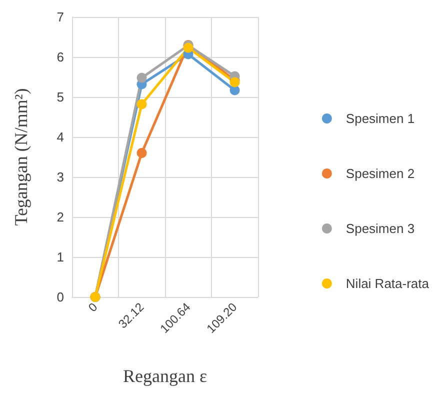  I want to click on legend-label: Spesimen 3, so click(380, 228).